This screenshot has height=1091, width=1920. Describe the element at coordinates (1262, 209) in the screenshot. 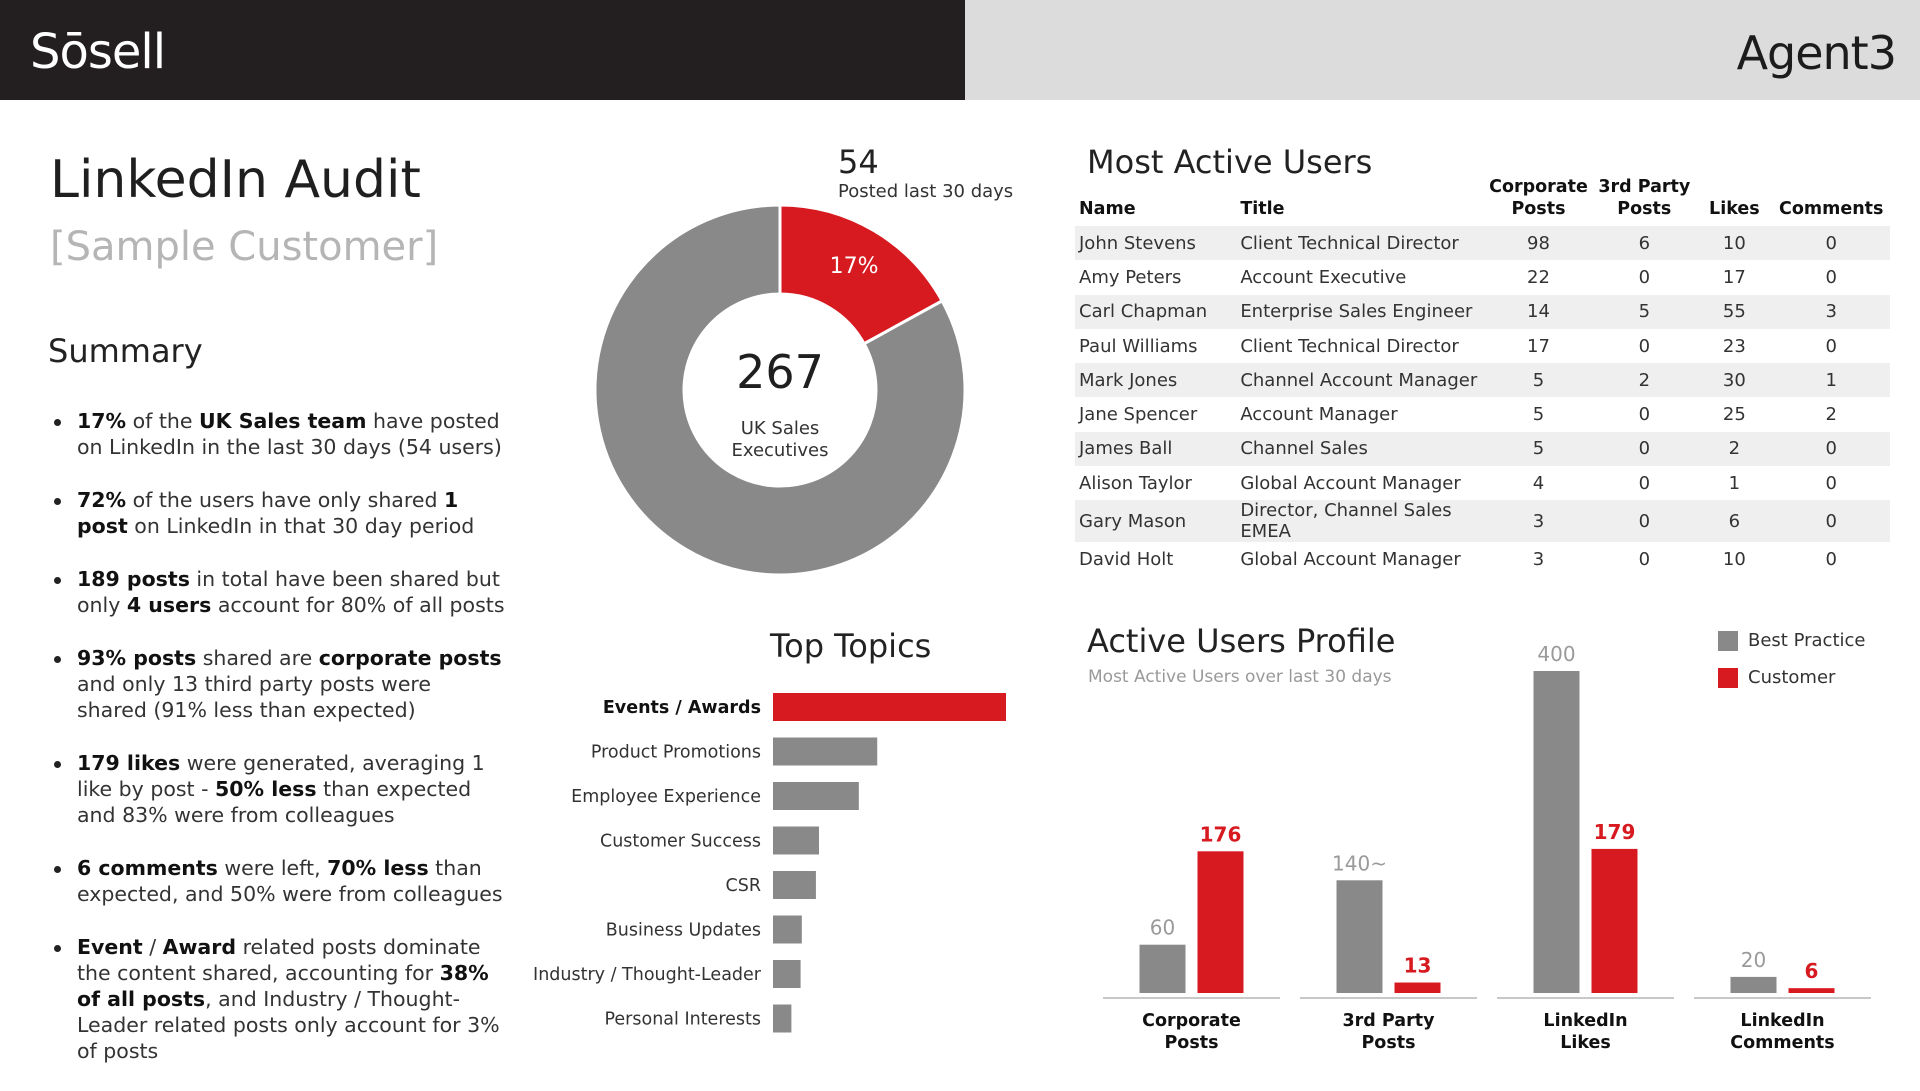

I see `col-header-title: Title` at that location.